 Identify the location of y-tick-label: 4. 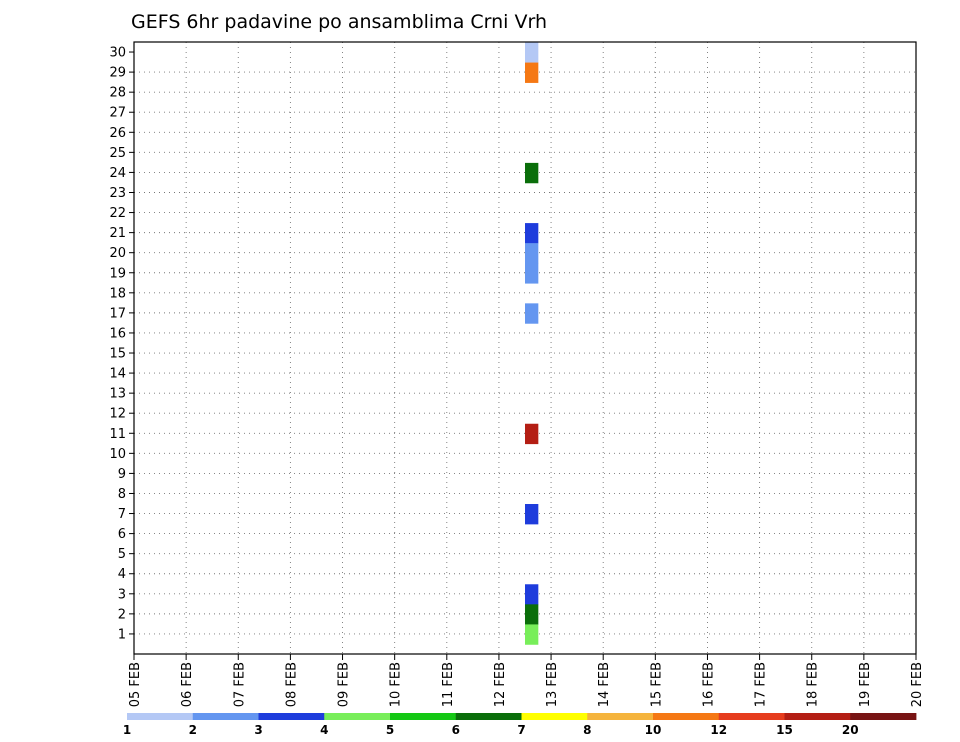
(122, 574).